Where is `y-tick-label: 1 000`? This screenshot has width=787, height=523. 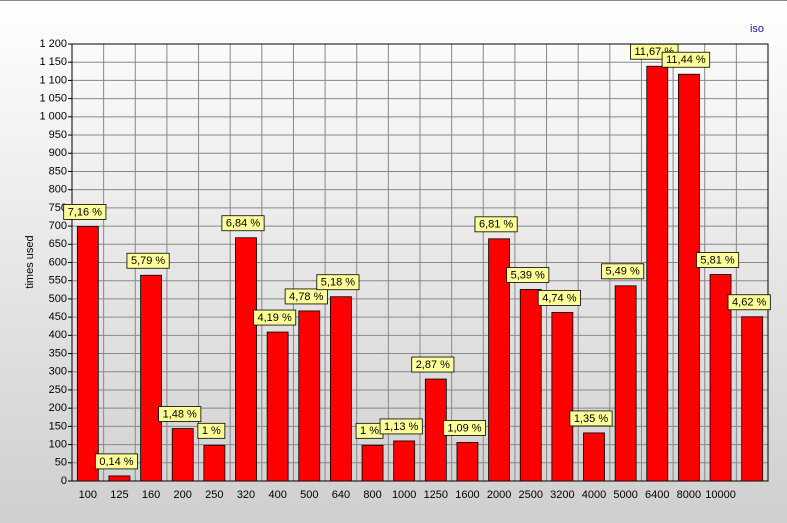
y-tick-label: 1 000 is located at coordinates (53, 117).